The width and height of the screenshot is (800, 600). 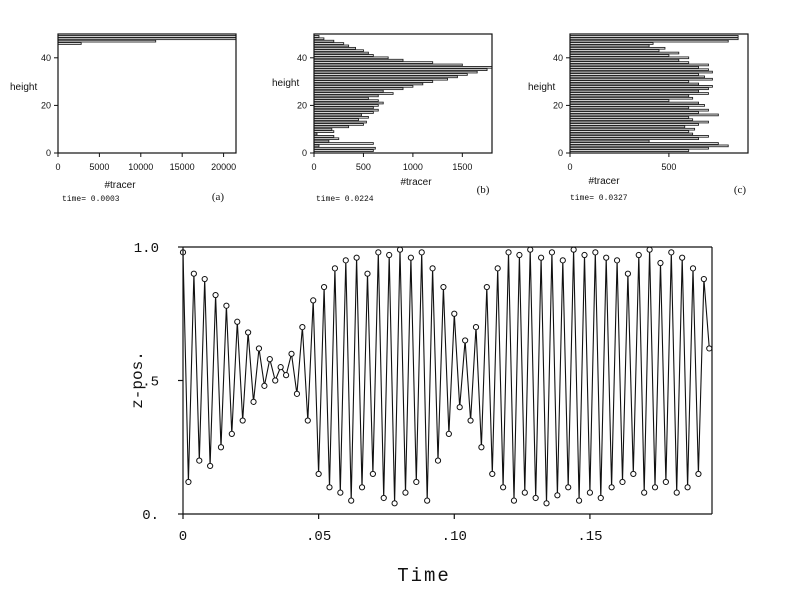 I want to click on x-tick-label-z-2: .10, so click(x=454, y=537).